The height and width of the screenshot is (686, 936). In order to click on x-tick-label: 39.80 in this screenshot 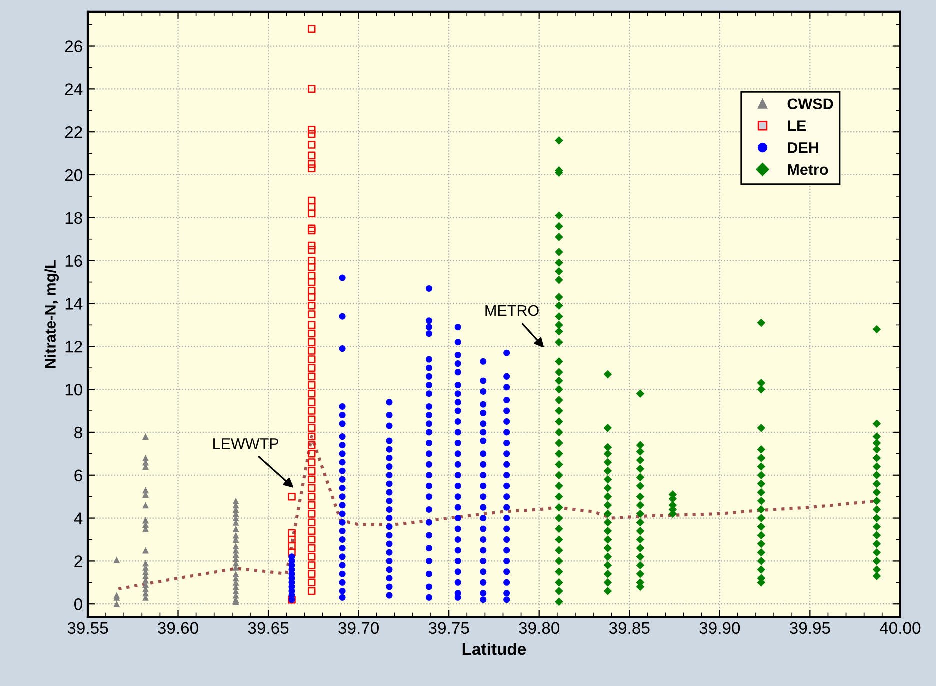, I will do `click(539, 628)`.